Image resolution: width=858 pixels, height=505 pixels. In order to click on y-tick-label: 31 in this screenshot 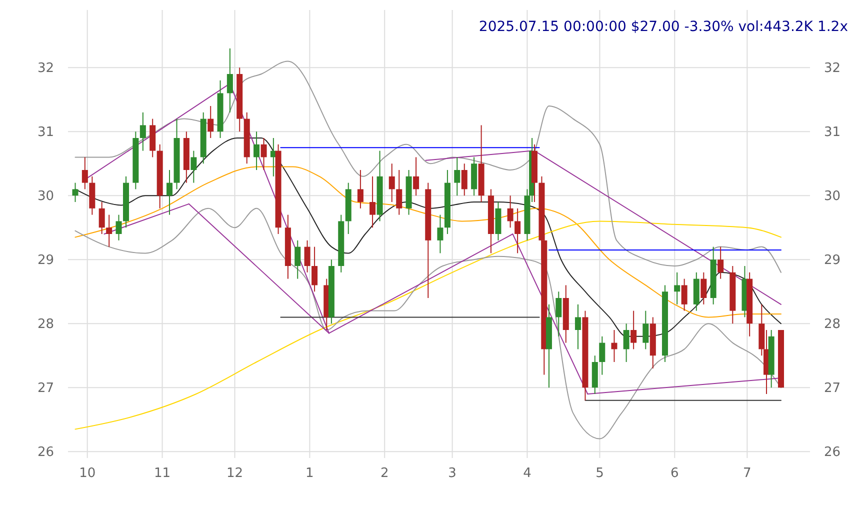, I will do `click(45, 132)`.